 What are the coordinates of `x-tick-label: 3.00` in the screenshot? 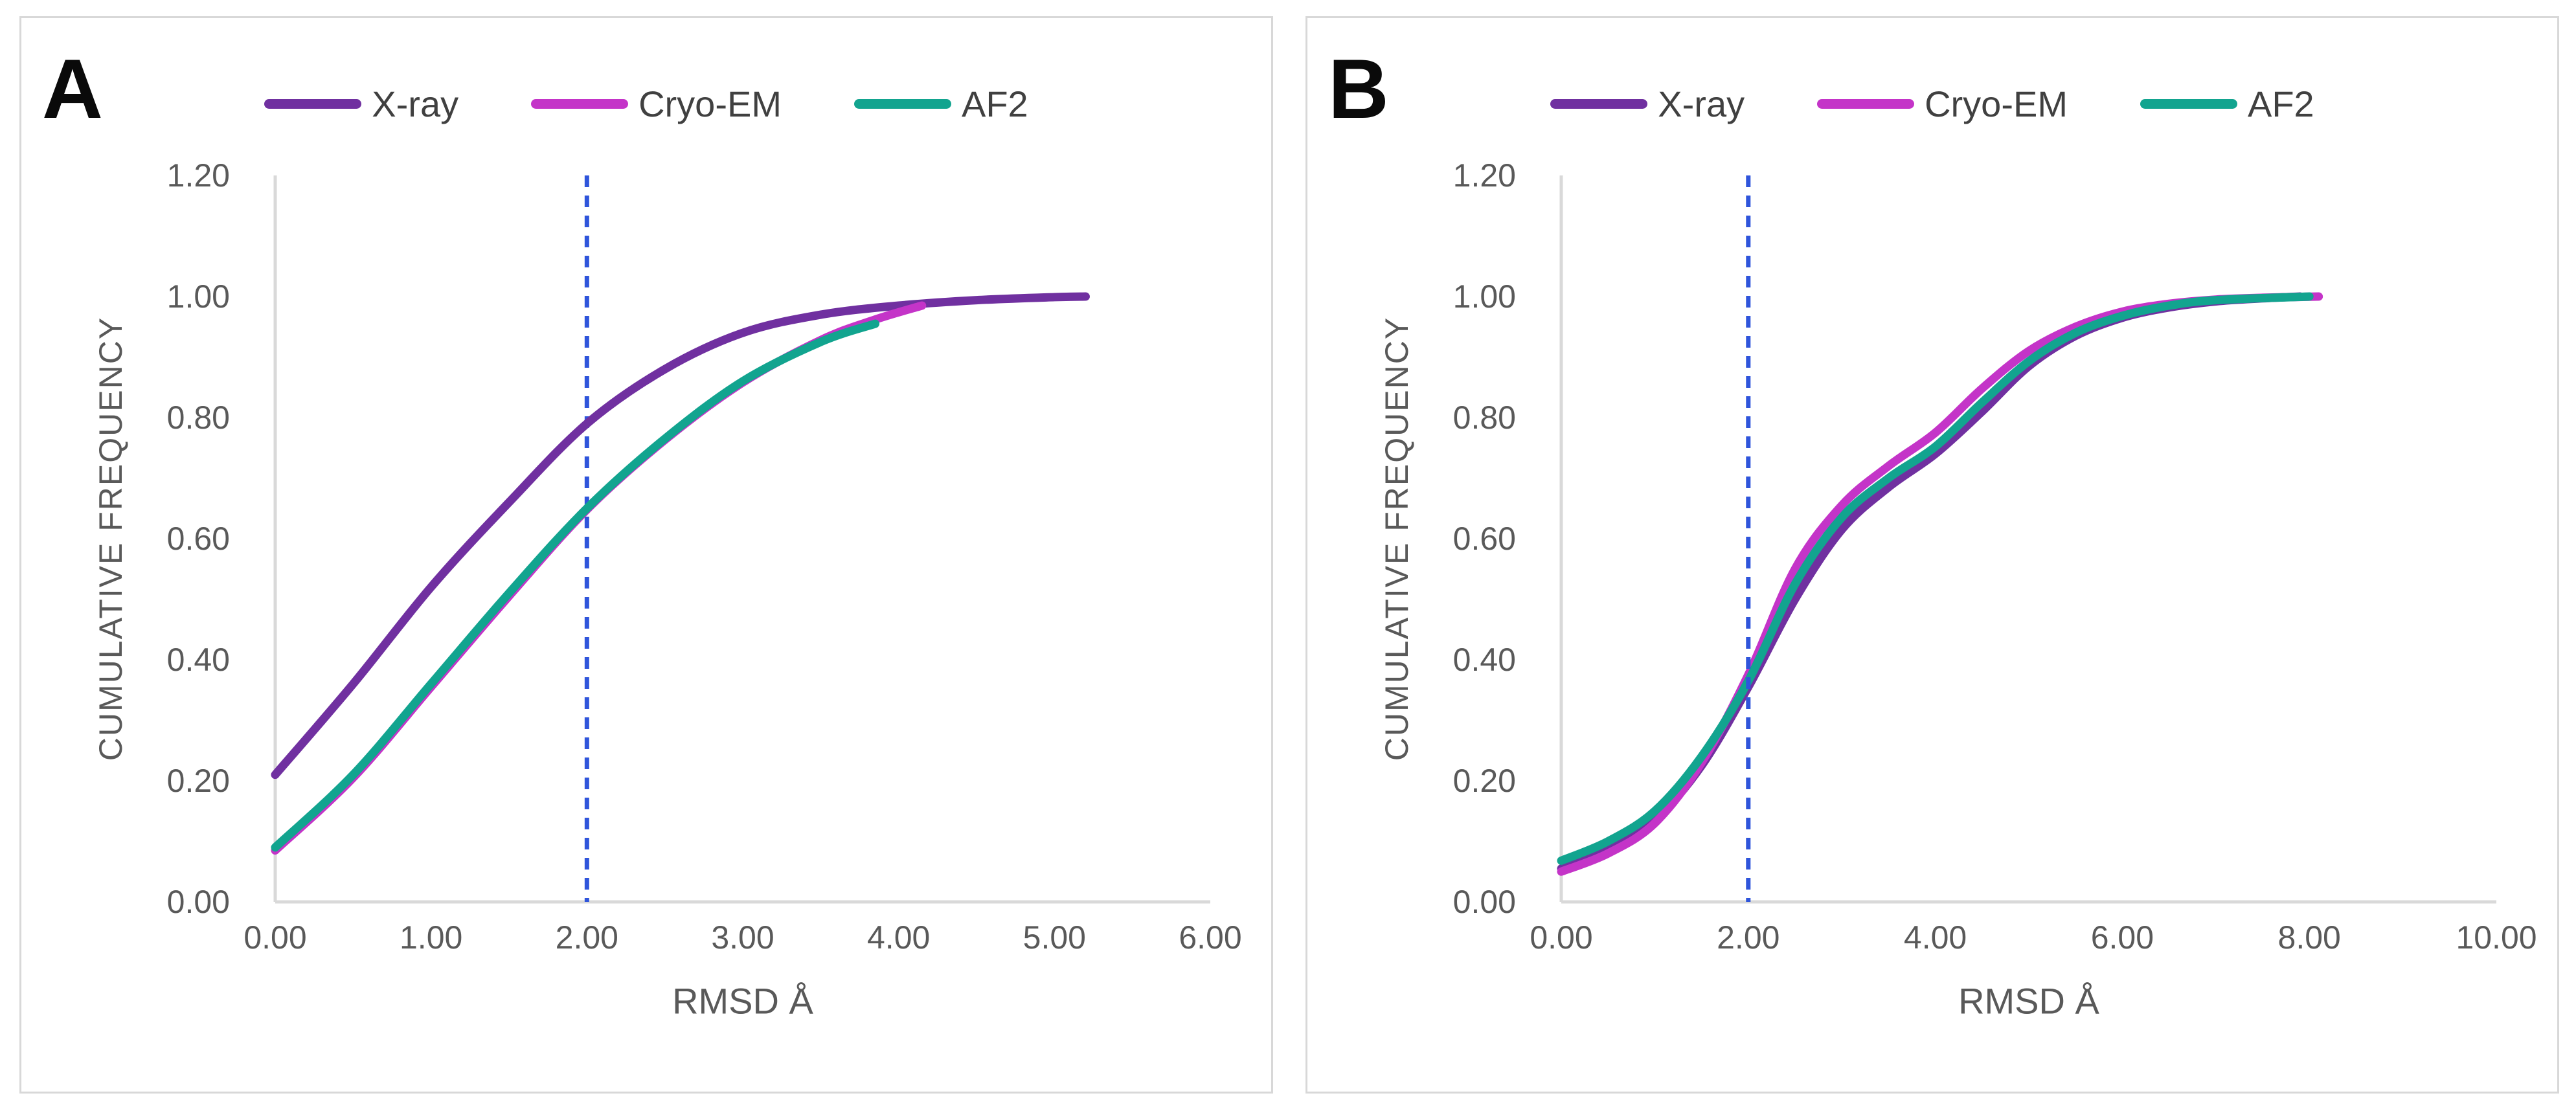 It's located at (743, 938).